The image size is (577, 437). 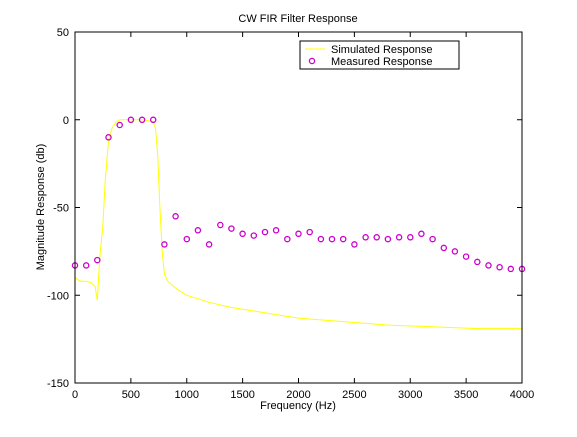 I want to click on legend-label: Simulated Response, so click(x=382, y=50).